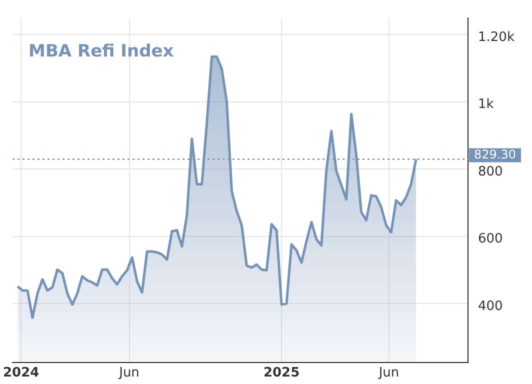 This screenshot has height=384, width=532. What do you see at coordinates (21, 373) in the screenshot?
I see `x-tick-label: 2024` at bounding box center [21, 373].